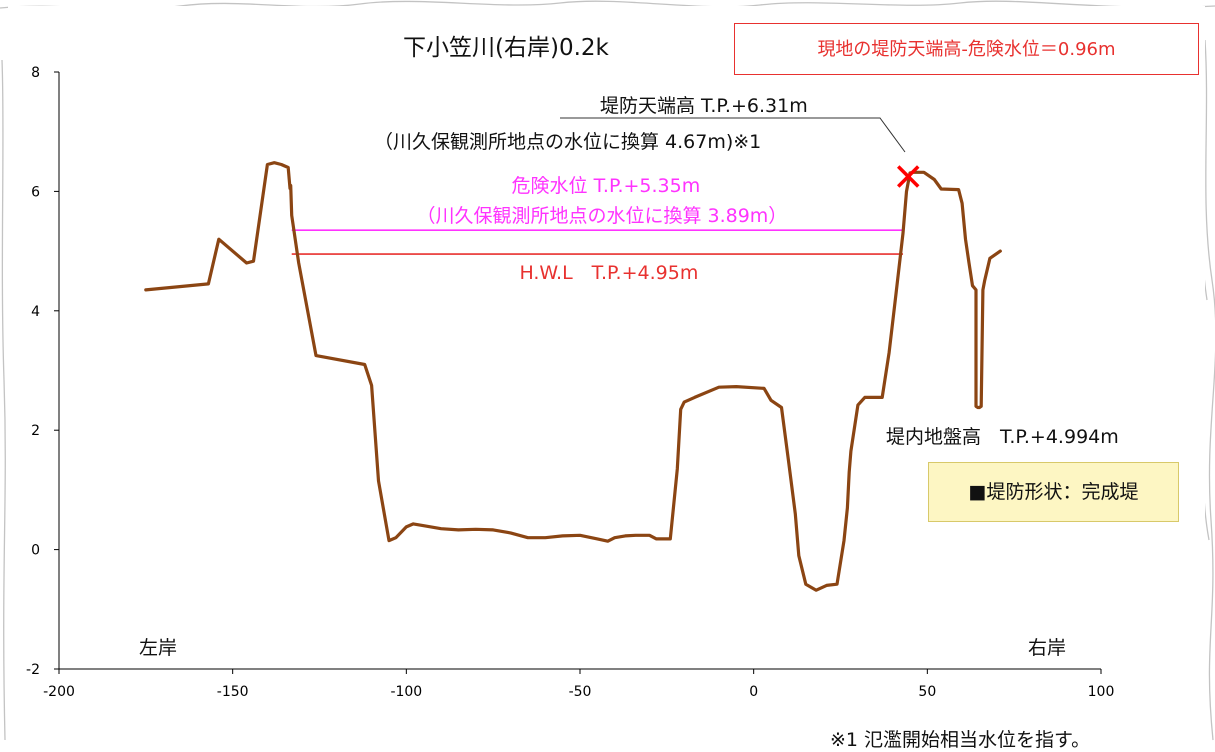 This screenshot has width=1215, height=752. I want to click on x-tick-label: 0, so click(753, 692).